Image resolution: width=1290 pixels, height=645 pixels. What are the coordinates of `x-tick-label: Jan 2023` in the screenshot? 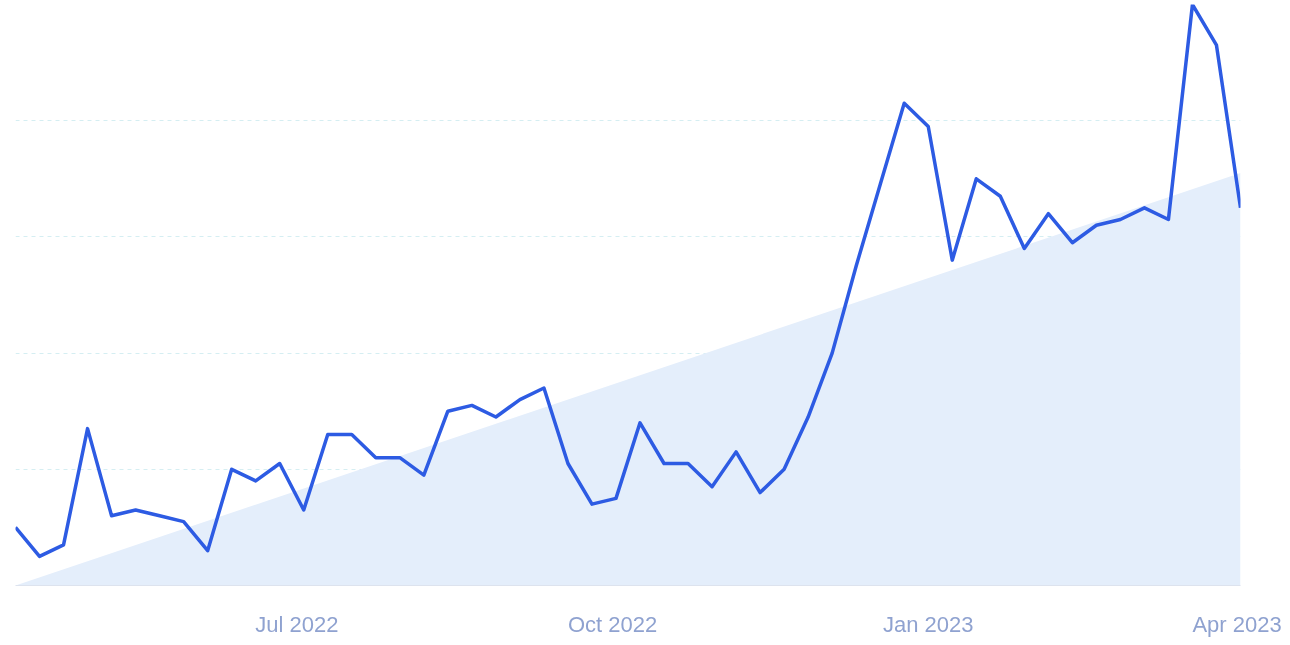 It's located at (928, 624).